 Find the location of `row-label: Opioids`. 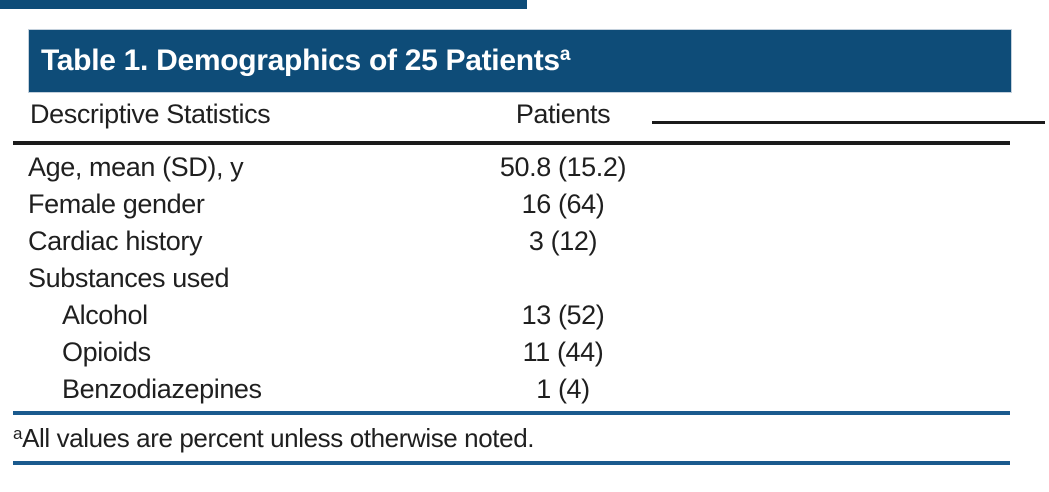

row-label: Opioids is located at coordinates (106, 352).